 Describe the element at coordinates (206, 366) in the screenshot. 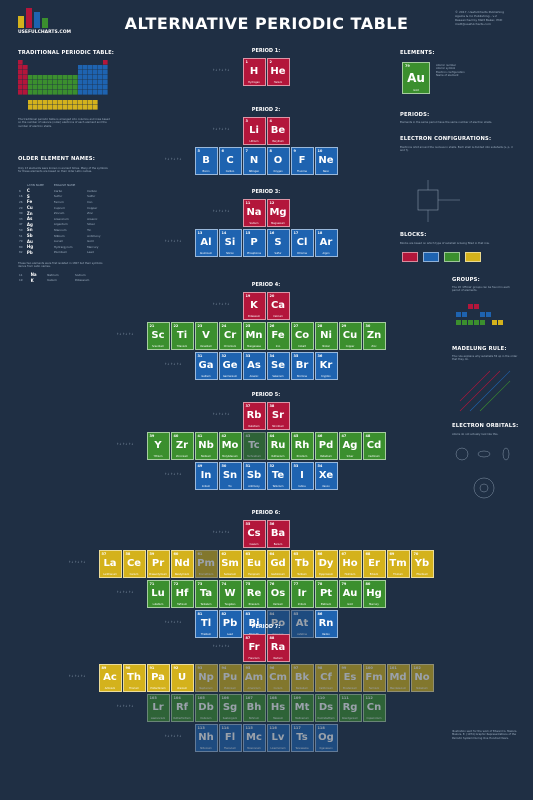

I see `element-ga: 31 Ga Gallium` at that location.